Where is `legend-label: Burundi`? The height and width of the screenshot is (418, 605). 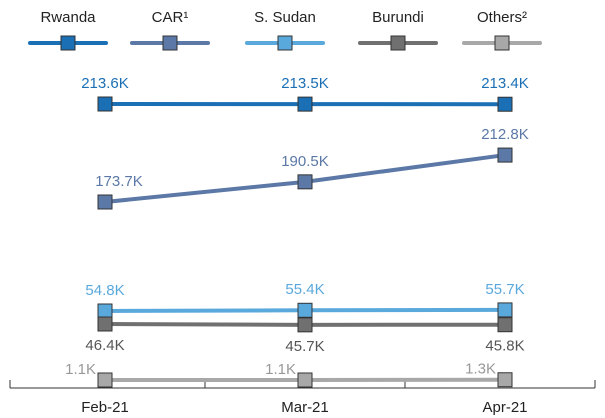
legend-label: Burundi is located at coordinates (398, 17).